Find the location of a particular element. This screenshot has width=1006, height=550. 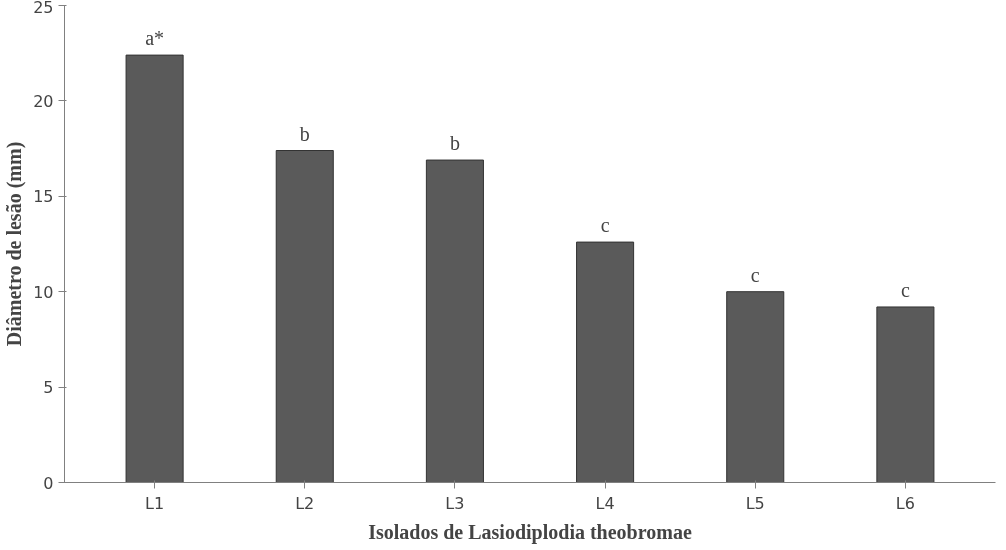

x-tick-label: L6 is located at coordinates (905, 503).